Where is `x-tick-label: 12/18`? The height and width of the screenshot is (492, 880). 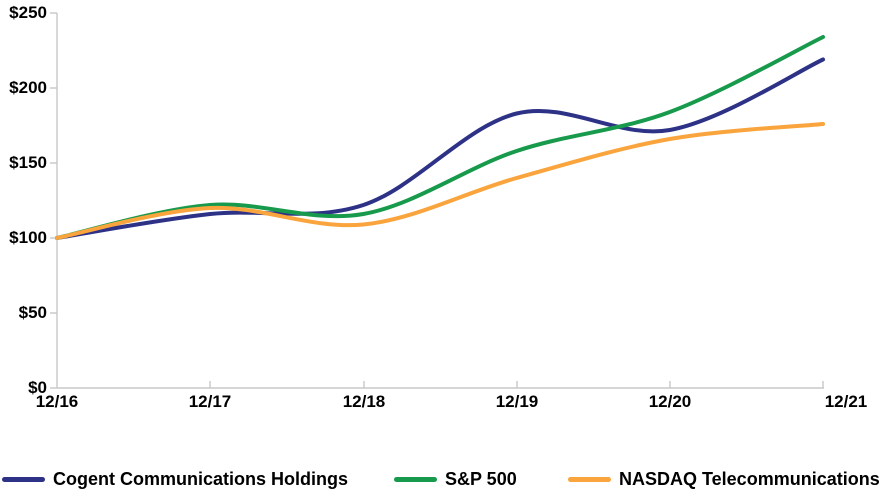 x-tick-label: 12/18 is located at coordinates (364, 401).